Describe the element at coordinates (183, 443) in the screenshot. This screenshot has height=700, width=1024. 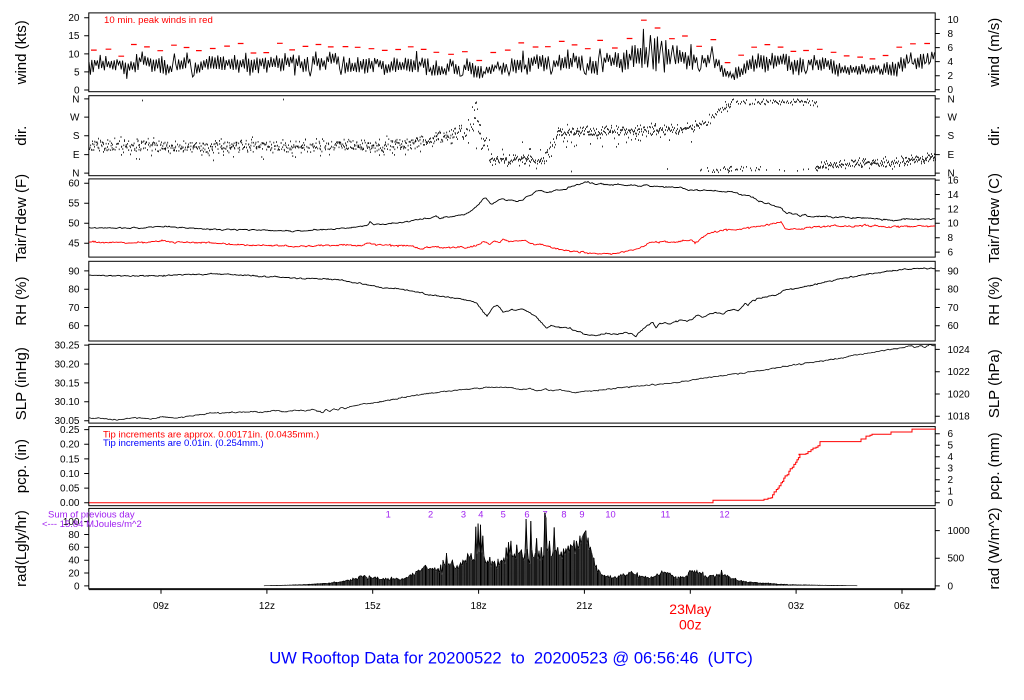
I see `svg-text:Tip increments are 0.01in. (0.: Tip increments are 0.01in. (0.254mm.)` at that location.